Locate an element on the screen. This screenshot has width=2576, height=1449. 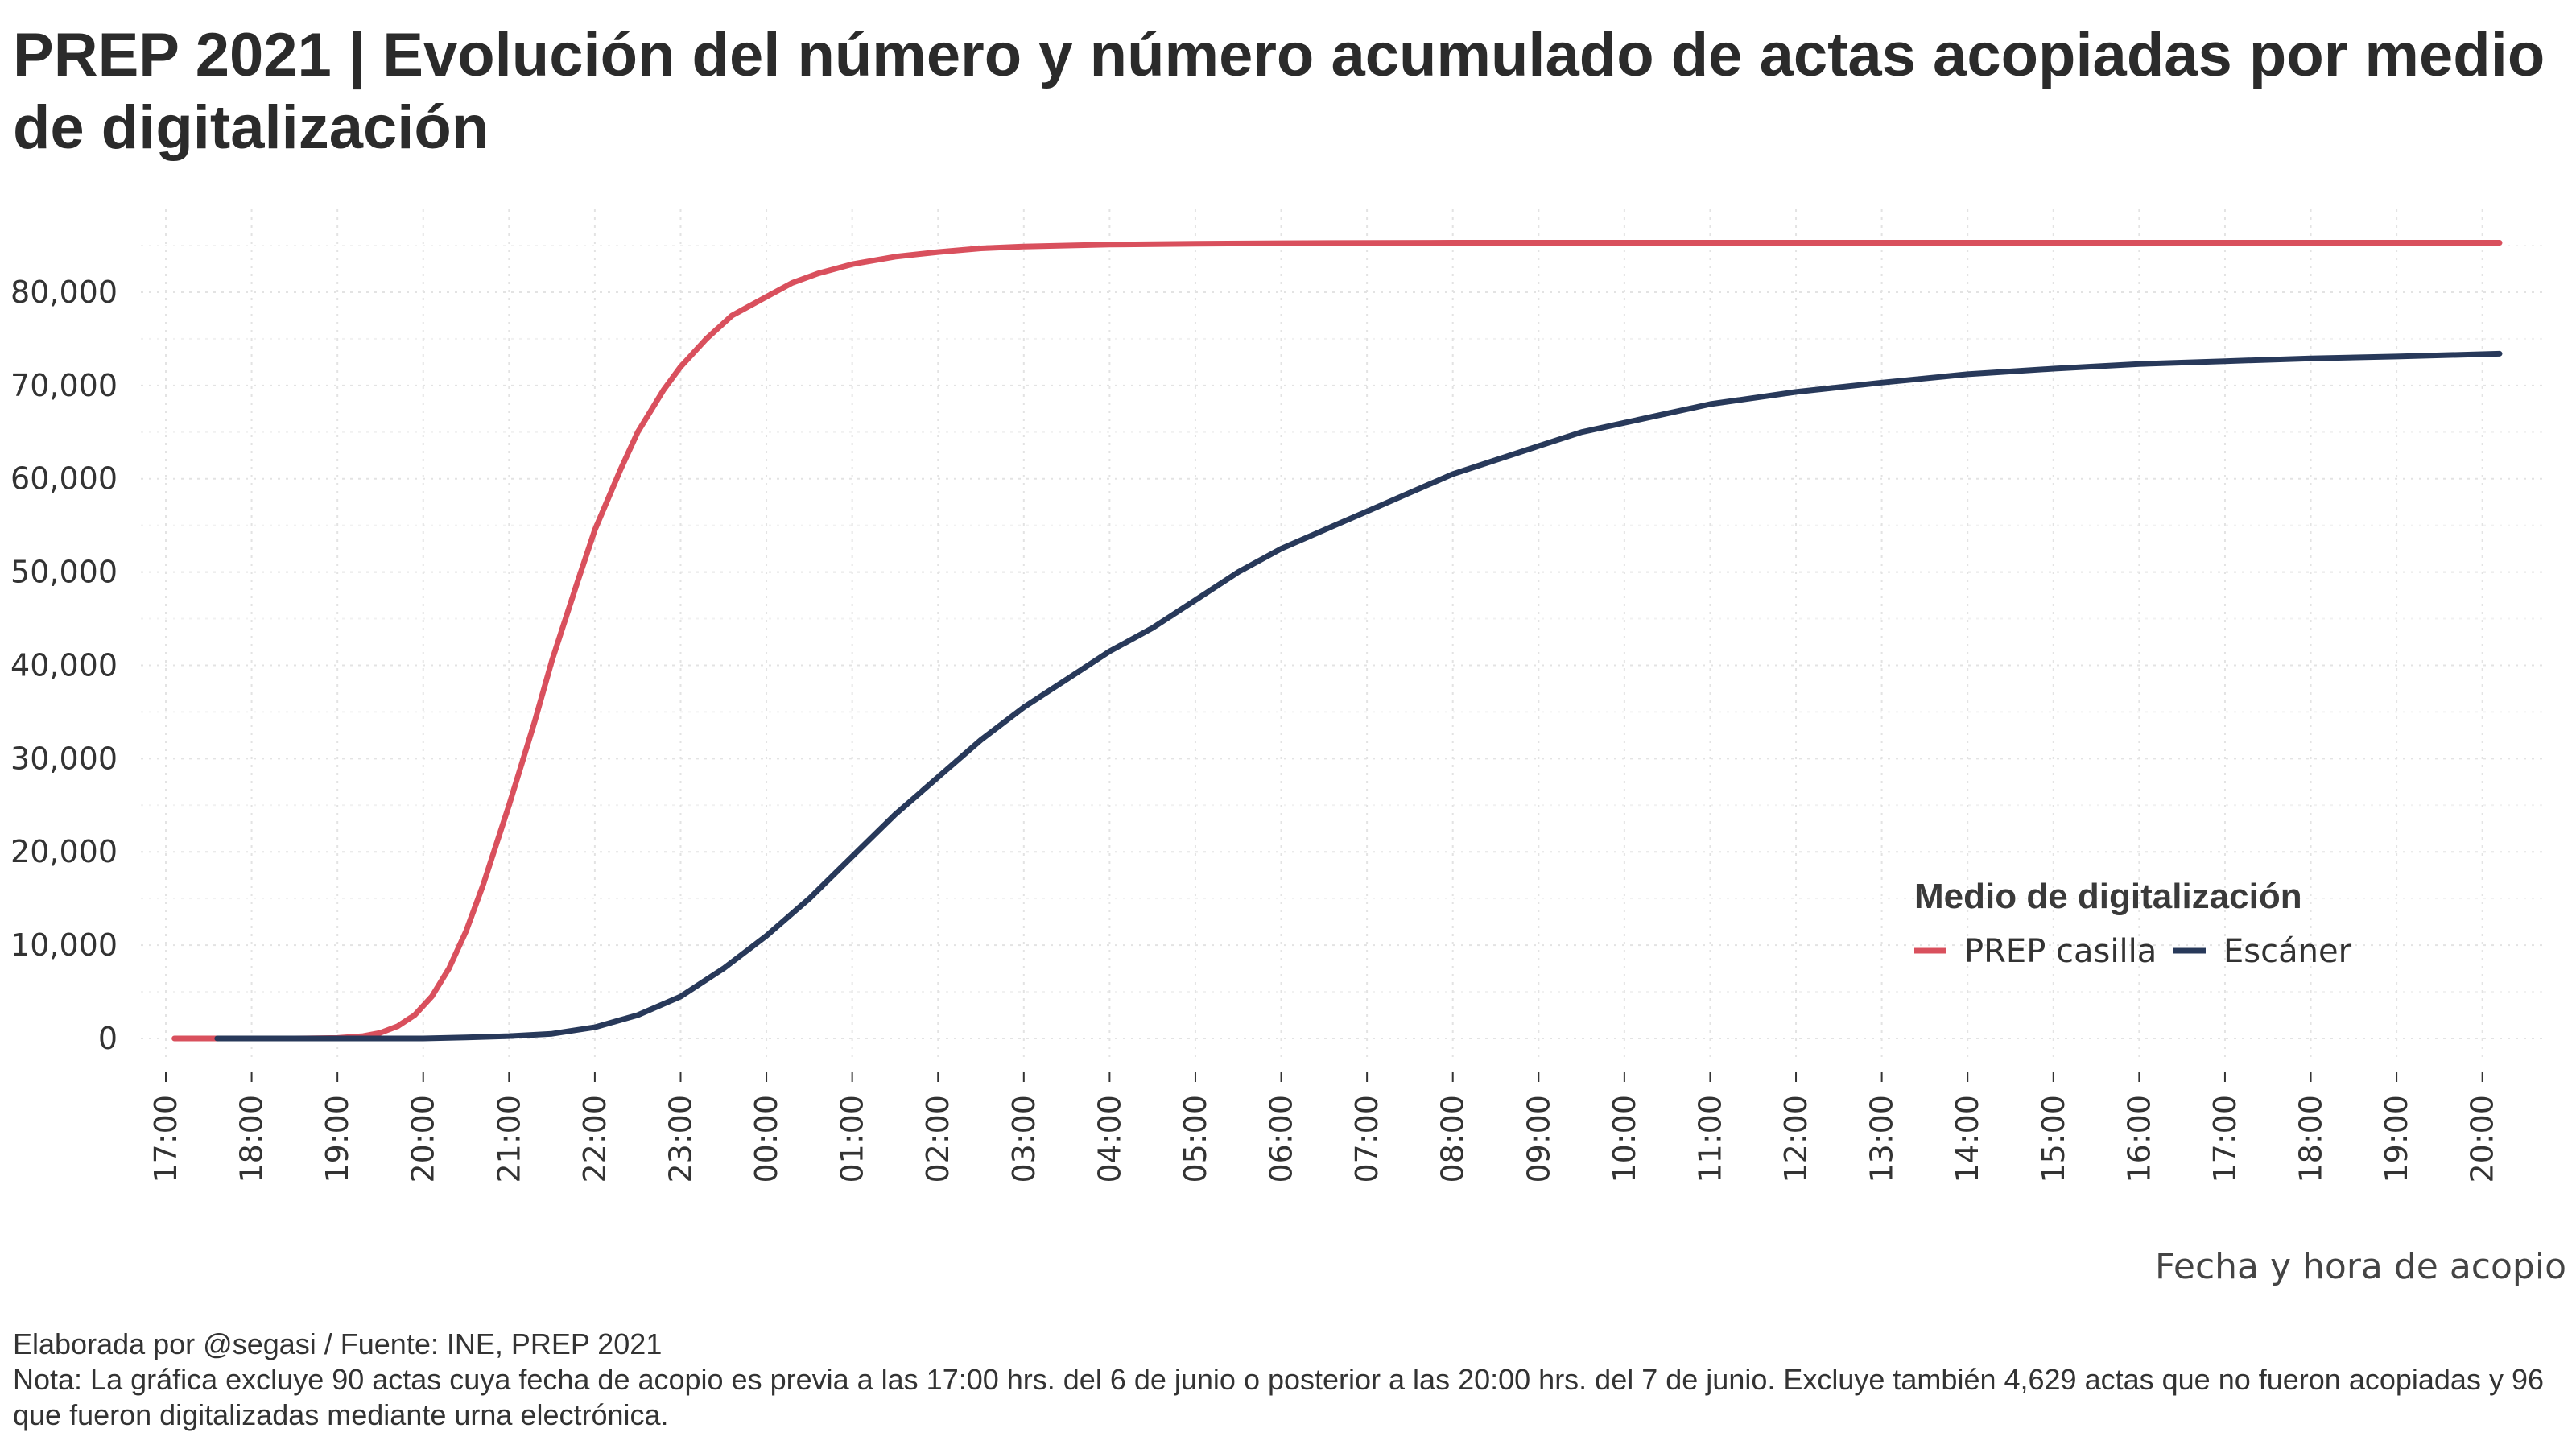
x-tick-label: 16:00 is located at coordinates (2139, 1139).